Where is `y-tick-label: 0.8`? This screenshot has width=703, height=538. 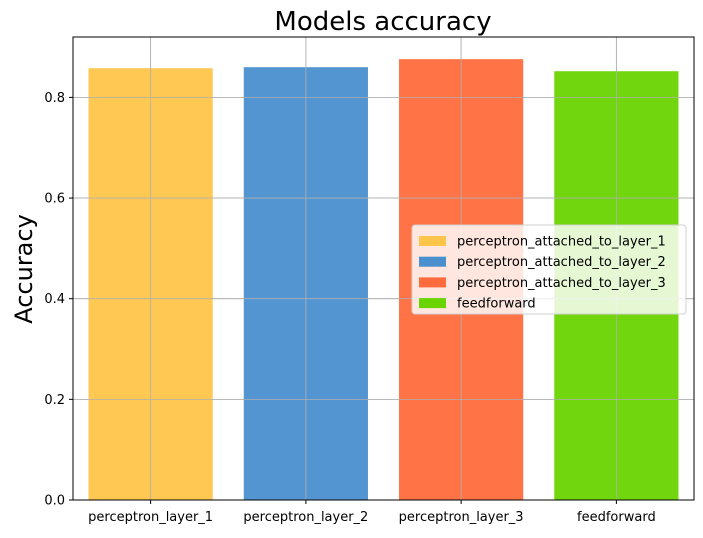
y-tick-label: 0.8 is located at coordinates (54, 98).